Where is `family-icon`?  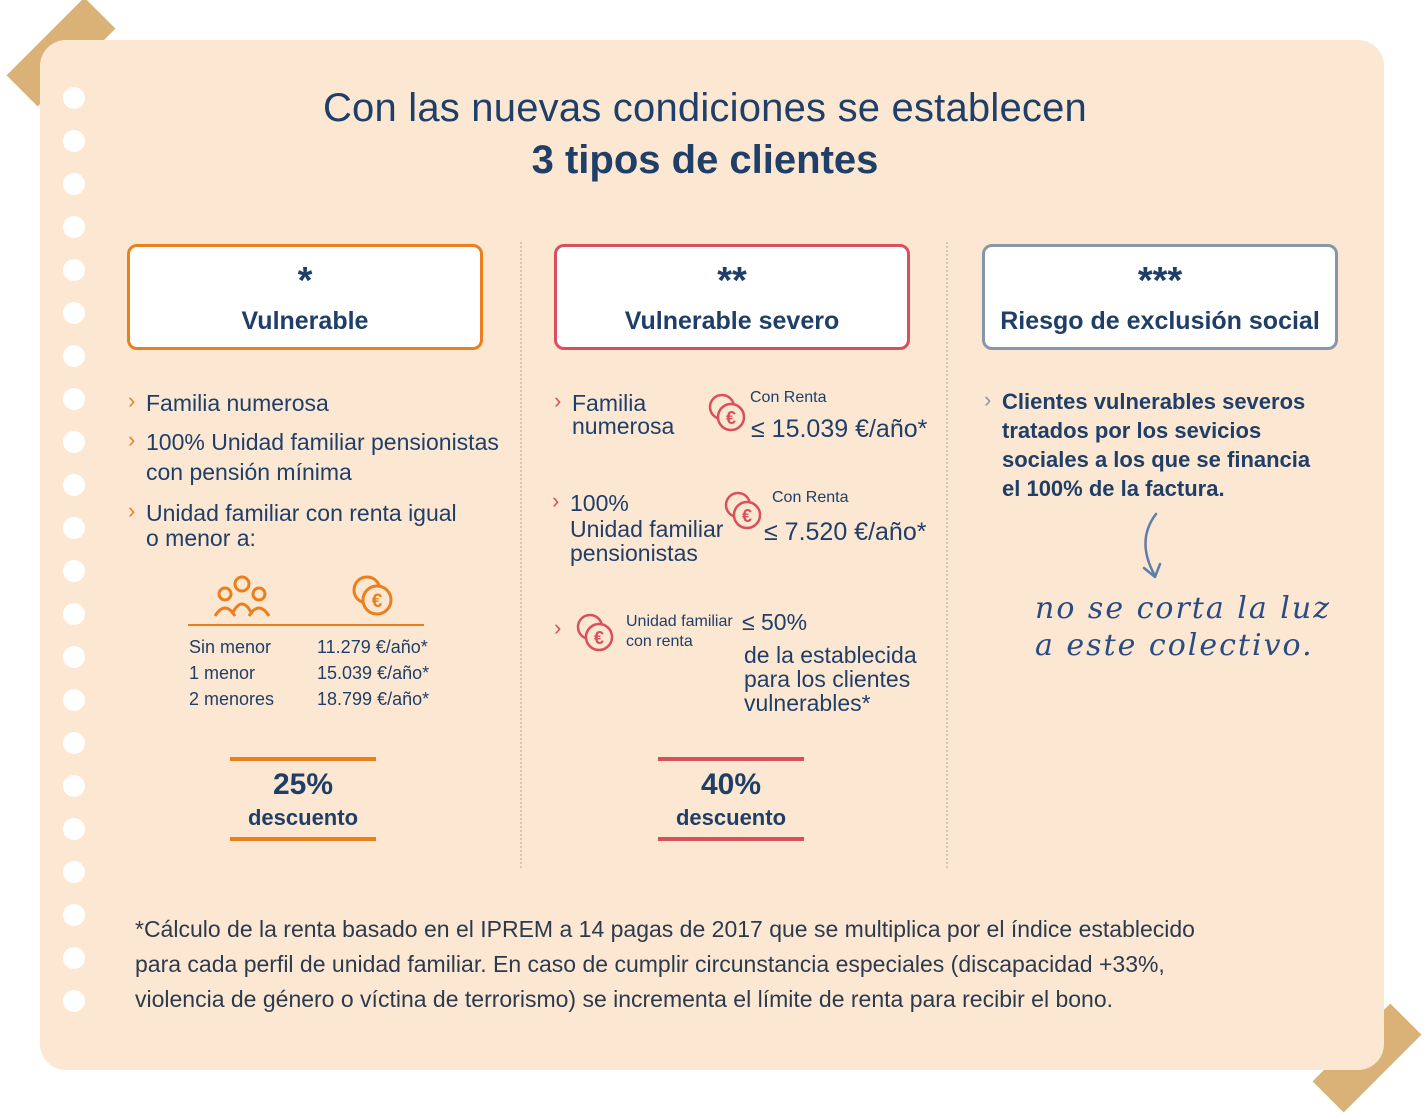 family-icon is located at coordinates (242, 596).